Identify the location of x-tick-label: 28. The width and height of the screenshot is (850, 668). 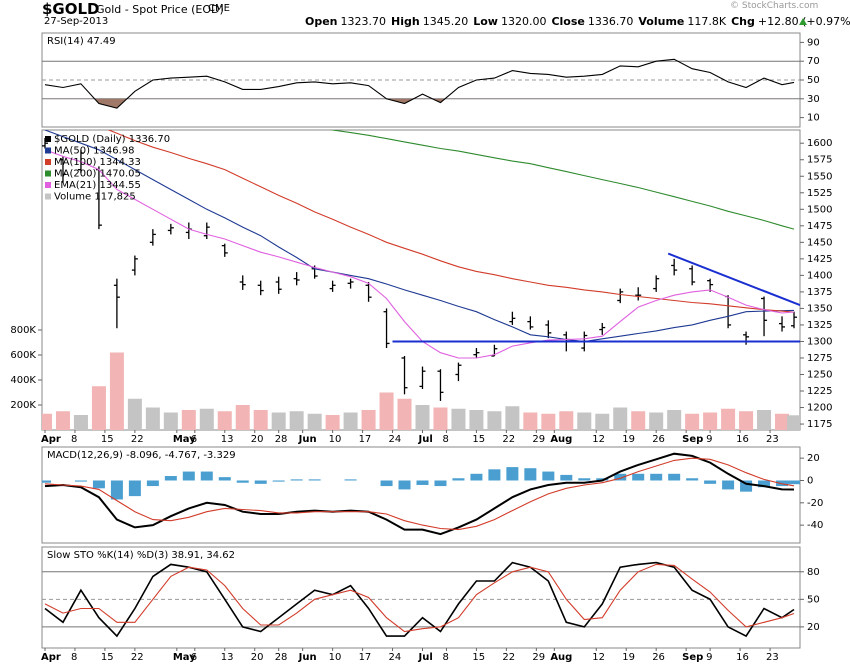
(281, 657).